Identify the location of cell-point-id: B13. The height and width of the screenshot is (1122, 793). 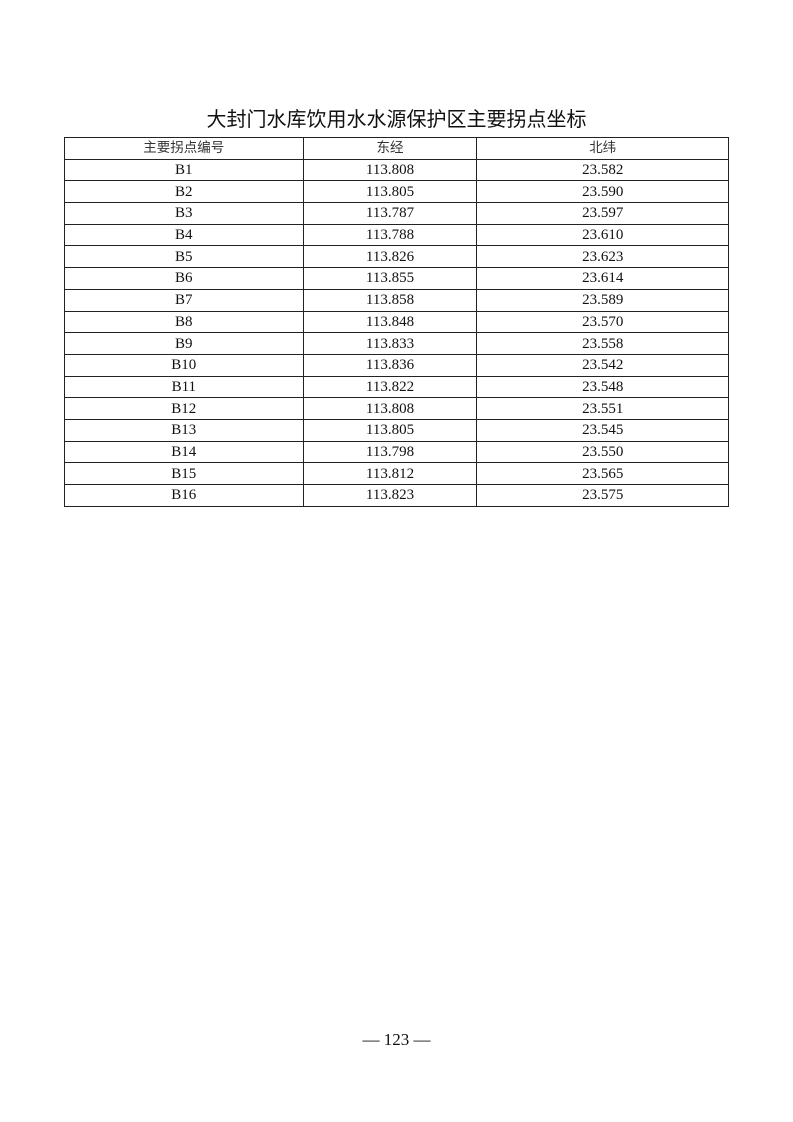
(184, 430).